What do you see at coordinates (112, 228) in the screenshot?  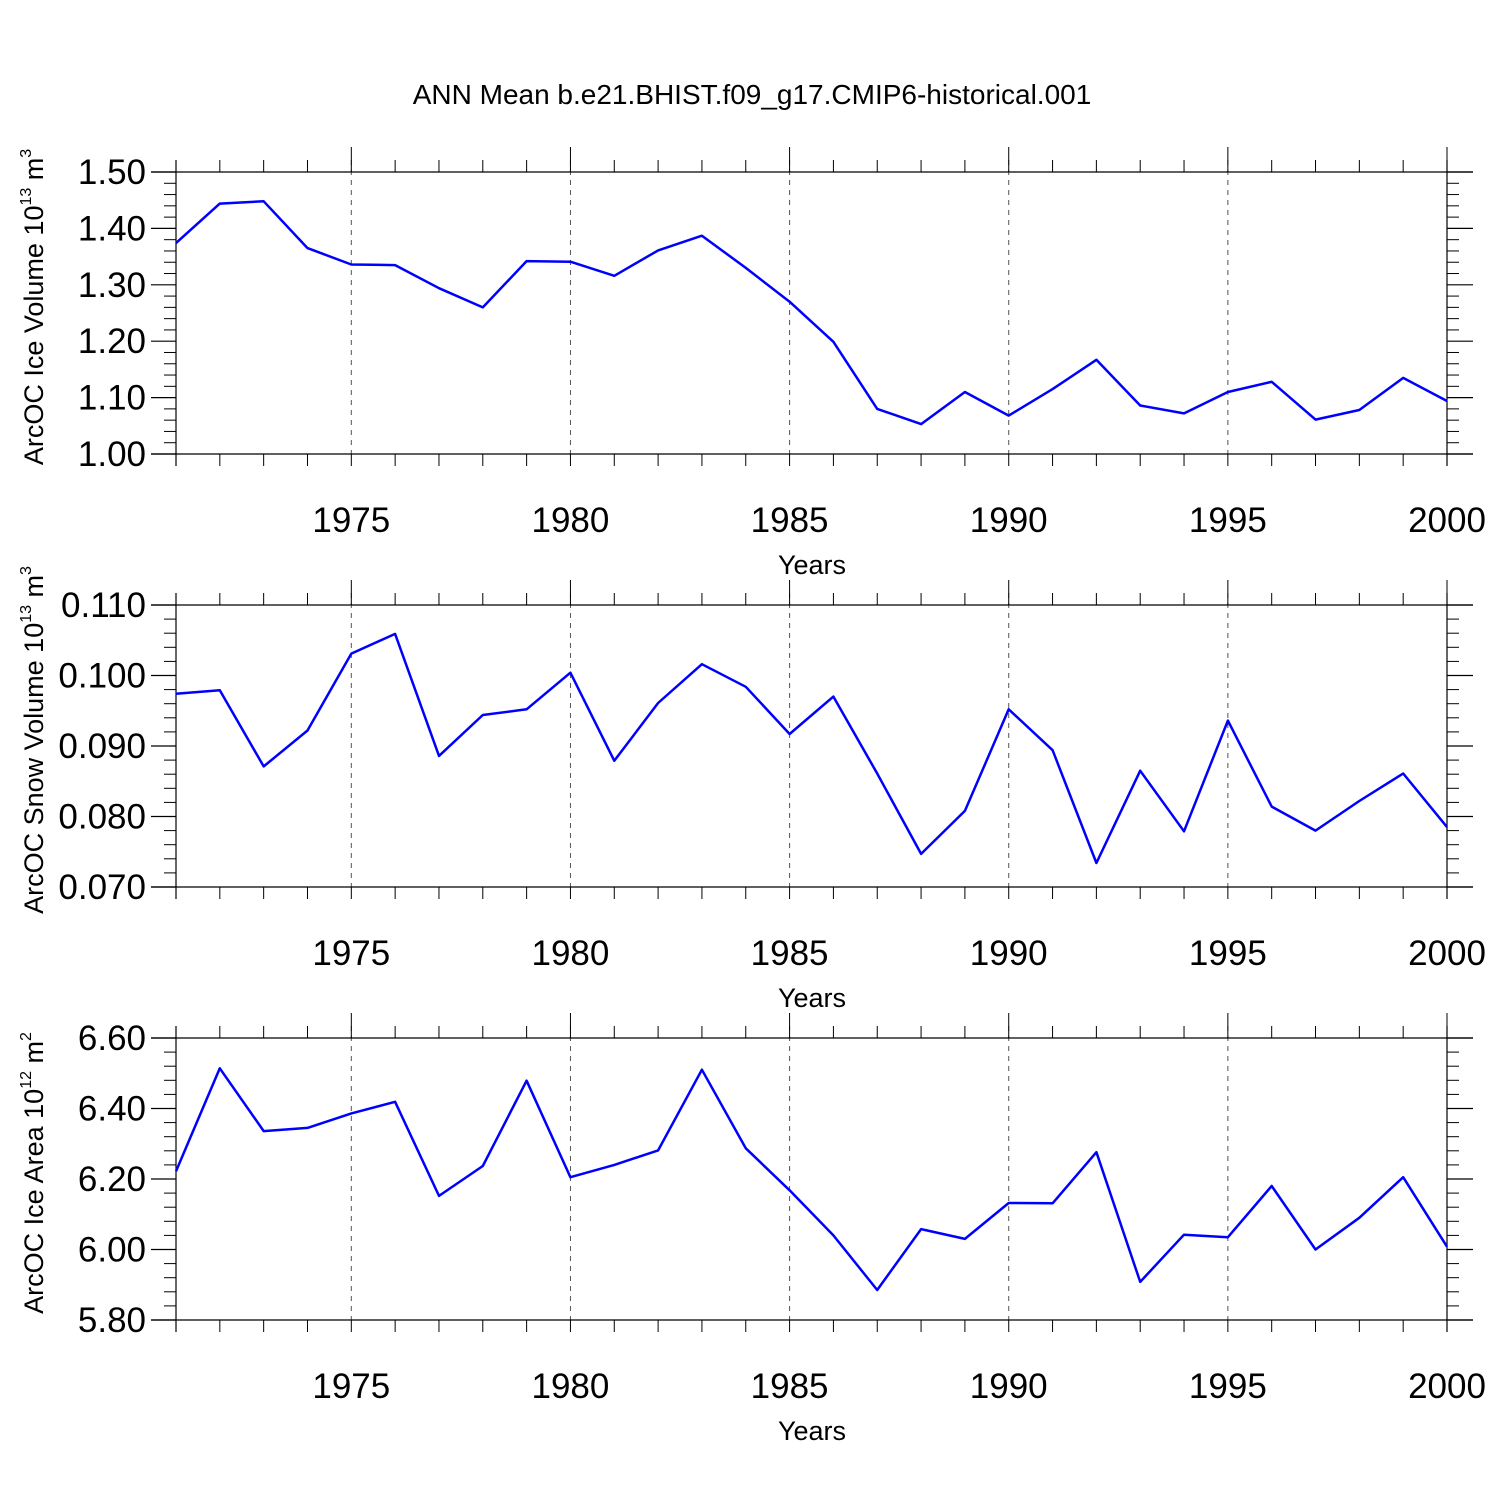 I see `y-tick-label: 1.40` at bounding box center [112, 228].